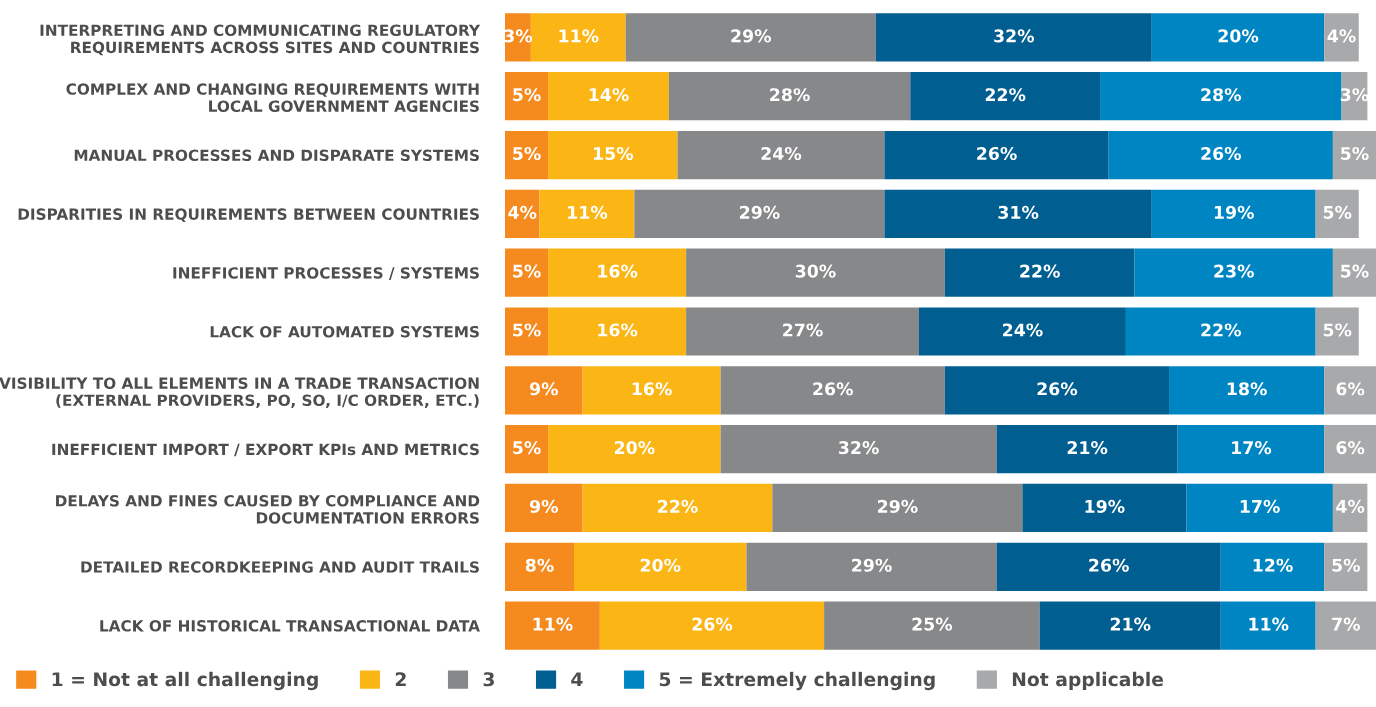  What do you see at coordinates (344, 331) in the screenshot?
I see `y-tick-label: LACK OF AUTOMATED SYSTEMS` at bounding box center [344, 331].